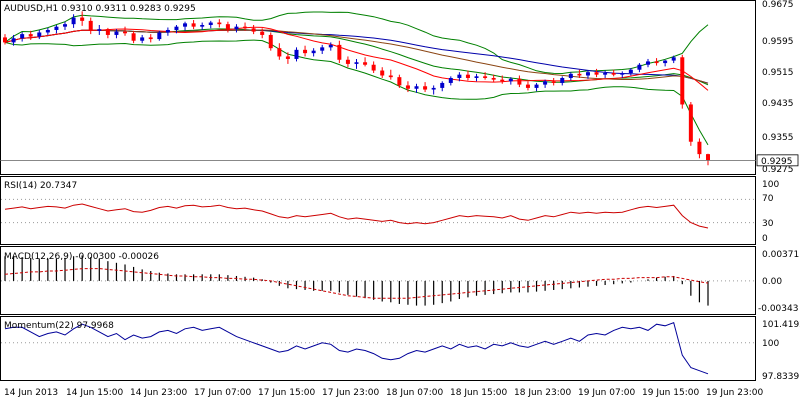 This screenshot has width=800, height=400. What do you see at coordinates (778, 5) in the screenshot?
I see `price-axis-label: 0.9675` at bounding box center [778, 5].